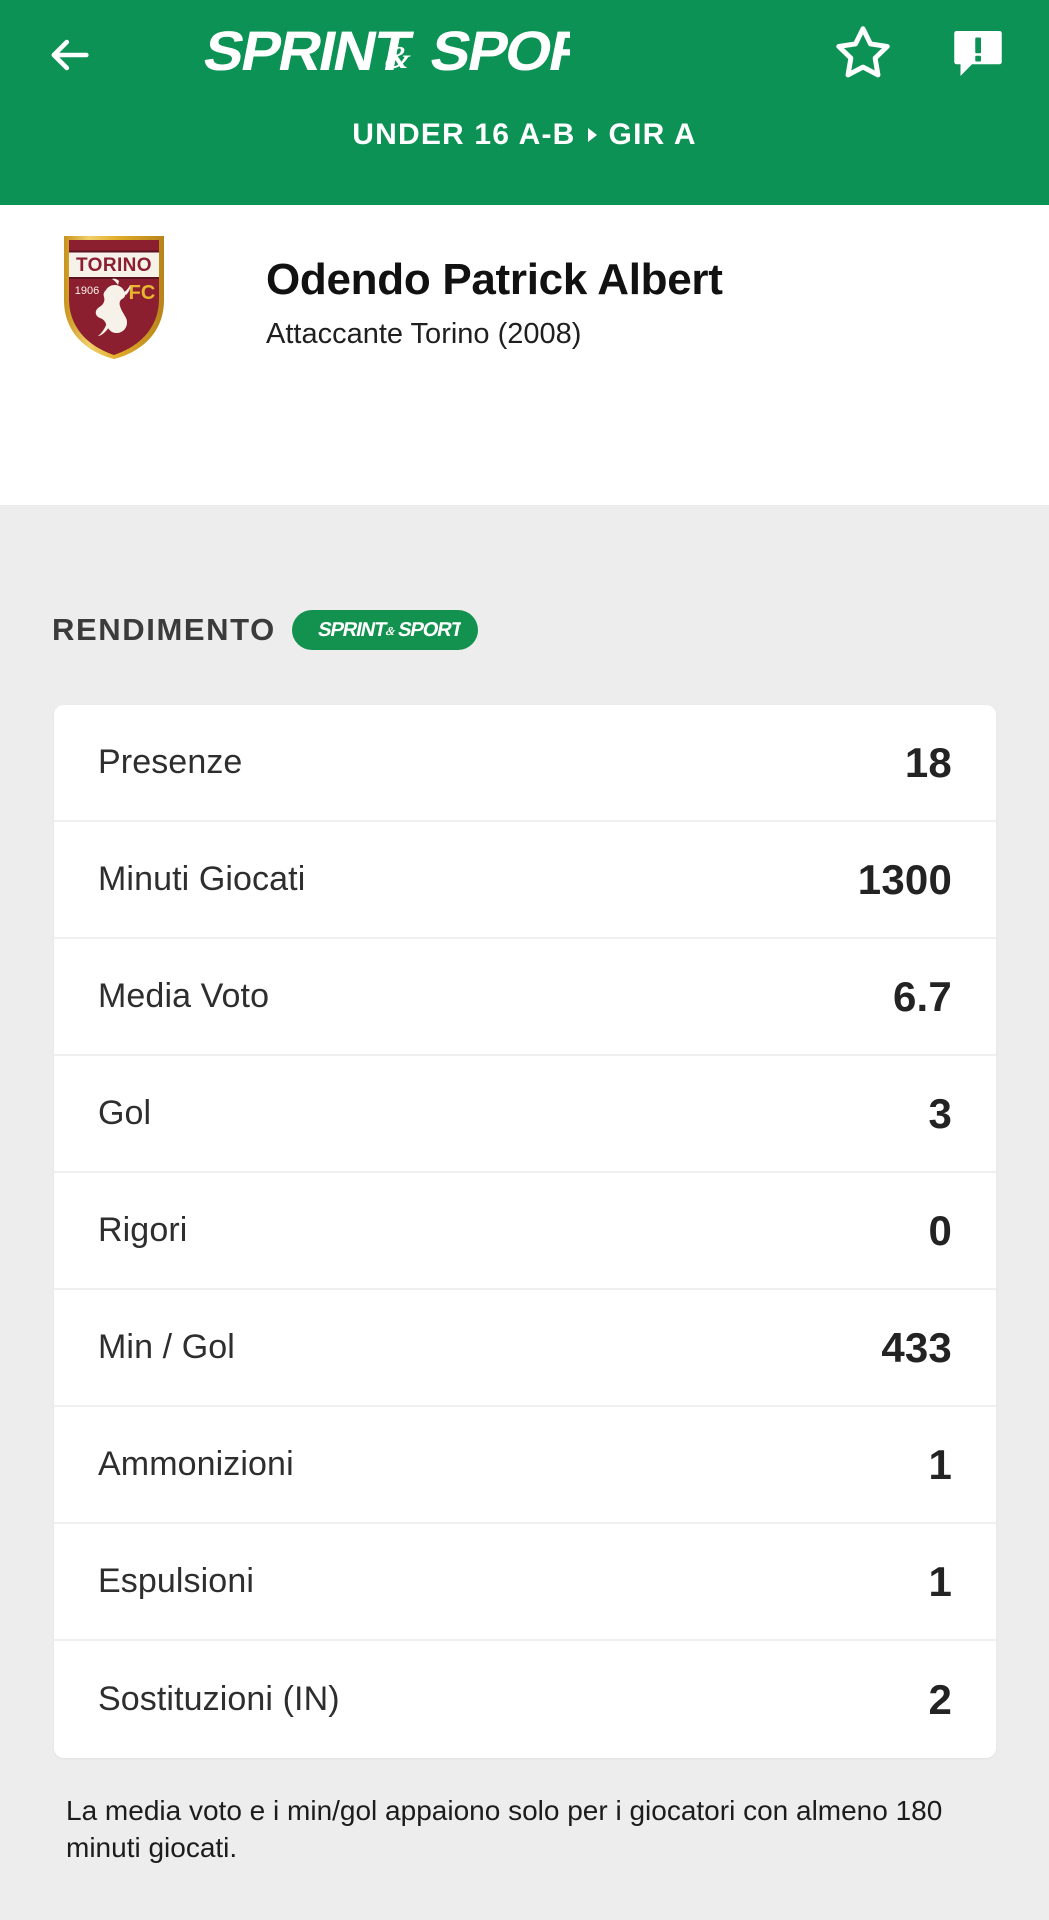  What do you see at coordinates (904, 879) in the screenshot?
I see `stat-value: 1300` at bounding box center [904, 879].